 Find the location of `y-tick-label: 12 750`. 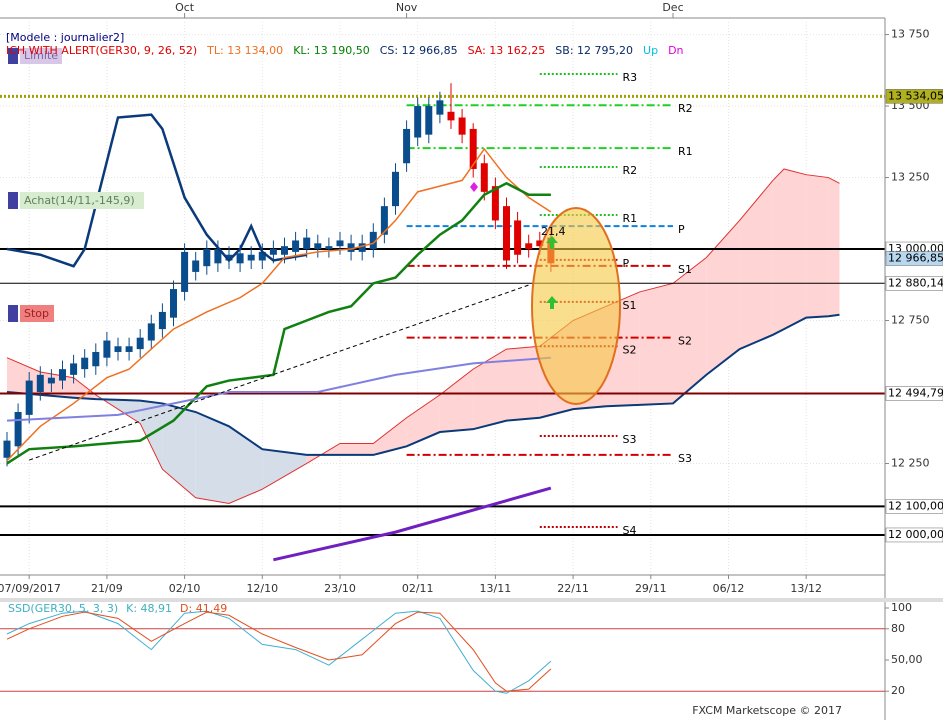

y-tick-label: 12 750 is located at coordinates (910, 320).